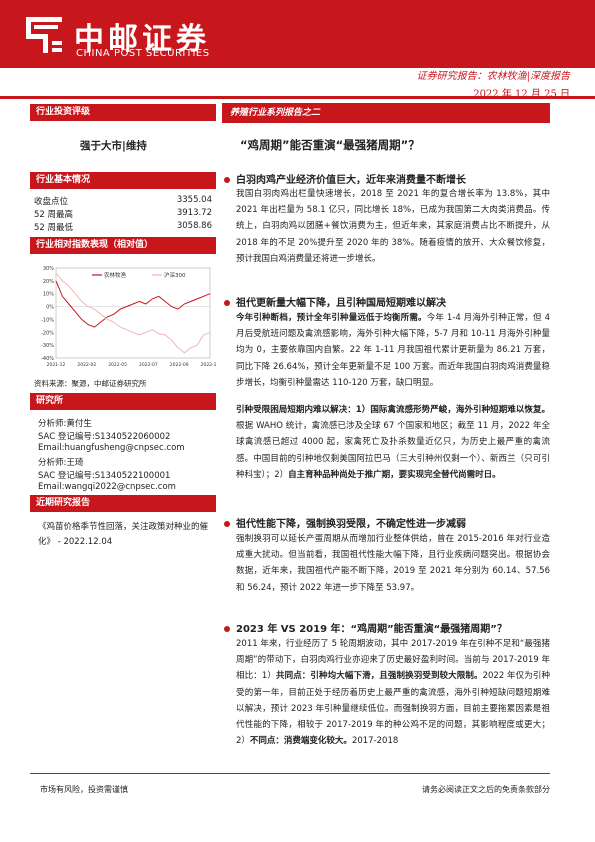 The width and height of the screenshot is (595, 842). Describe the element at coordinates (113, 146) in the screenshot. I see `industry-rating: 强于大市|维持` at that location.